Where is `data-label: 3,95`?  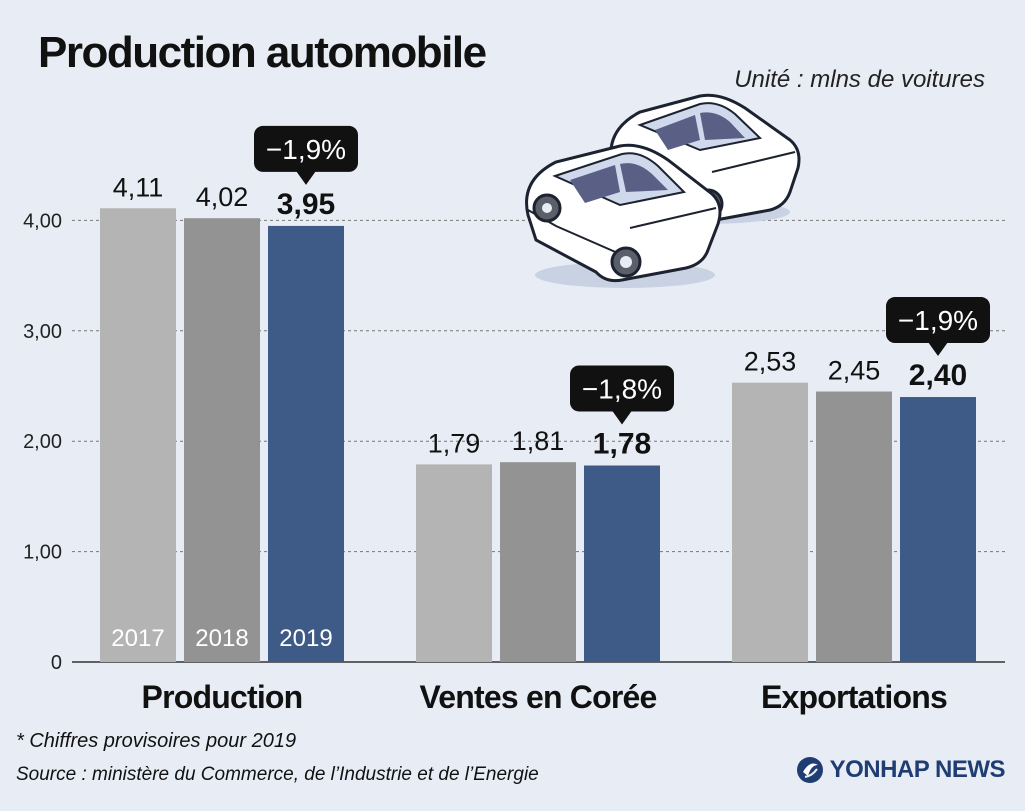 data-label: 3,95 is located at coordinates (306, 204).